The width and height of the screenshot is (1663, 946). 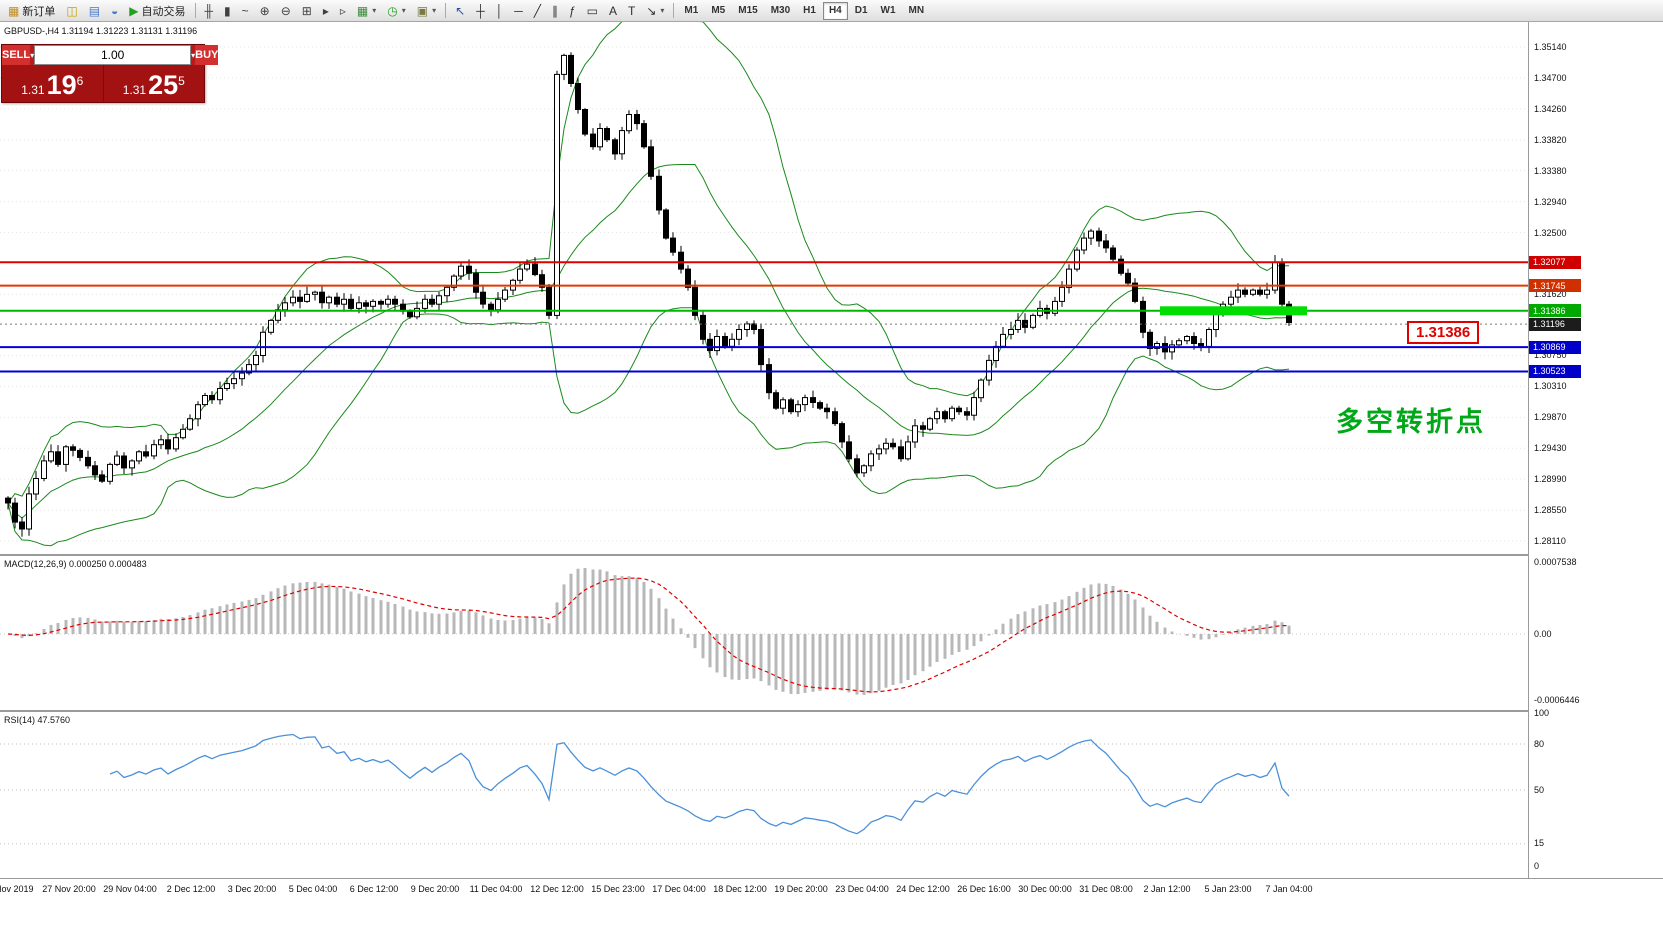 What do you see at coordinates (403, 10) in the screenshot?
I see `dropdown-caret-icon: ▾` at bounding box center [403, 10].